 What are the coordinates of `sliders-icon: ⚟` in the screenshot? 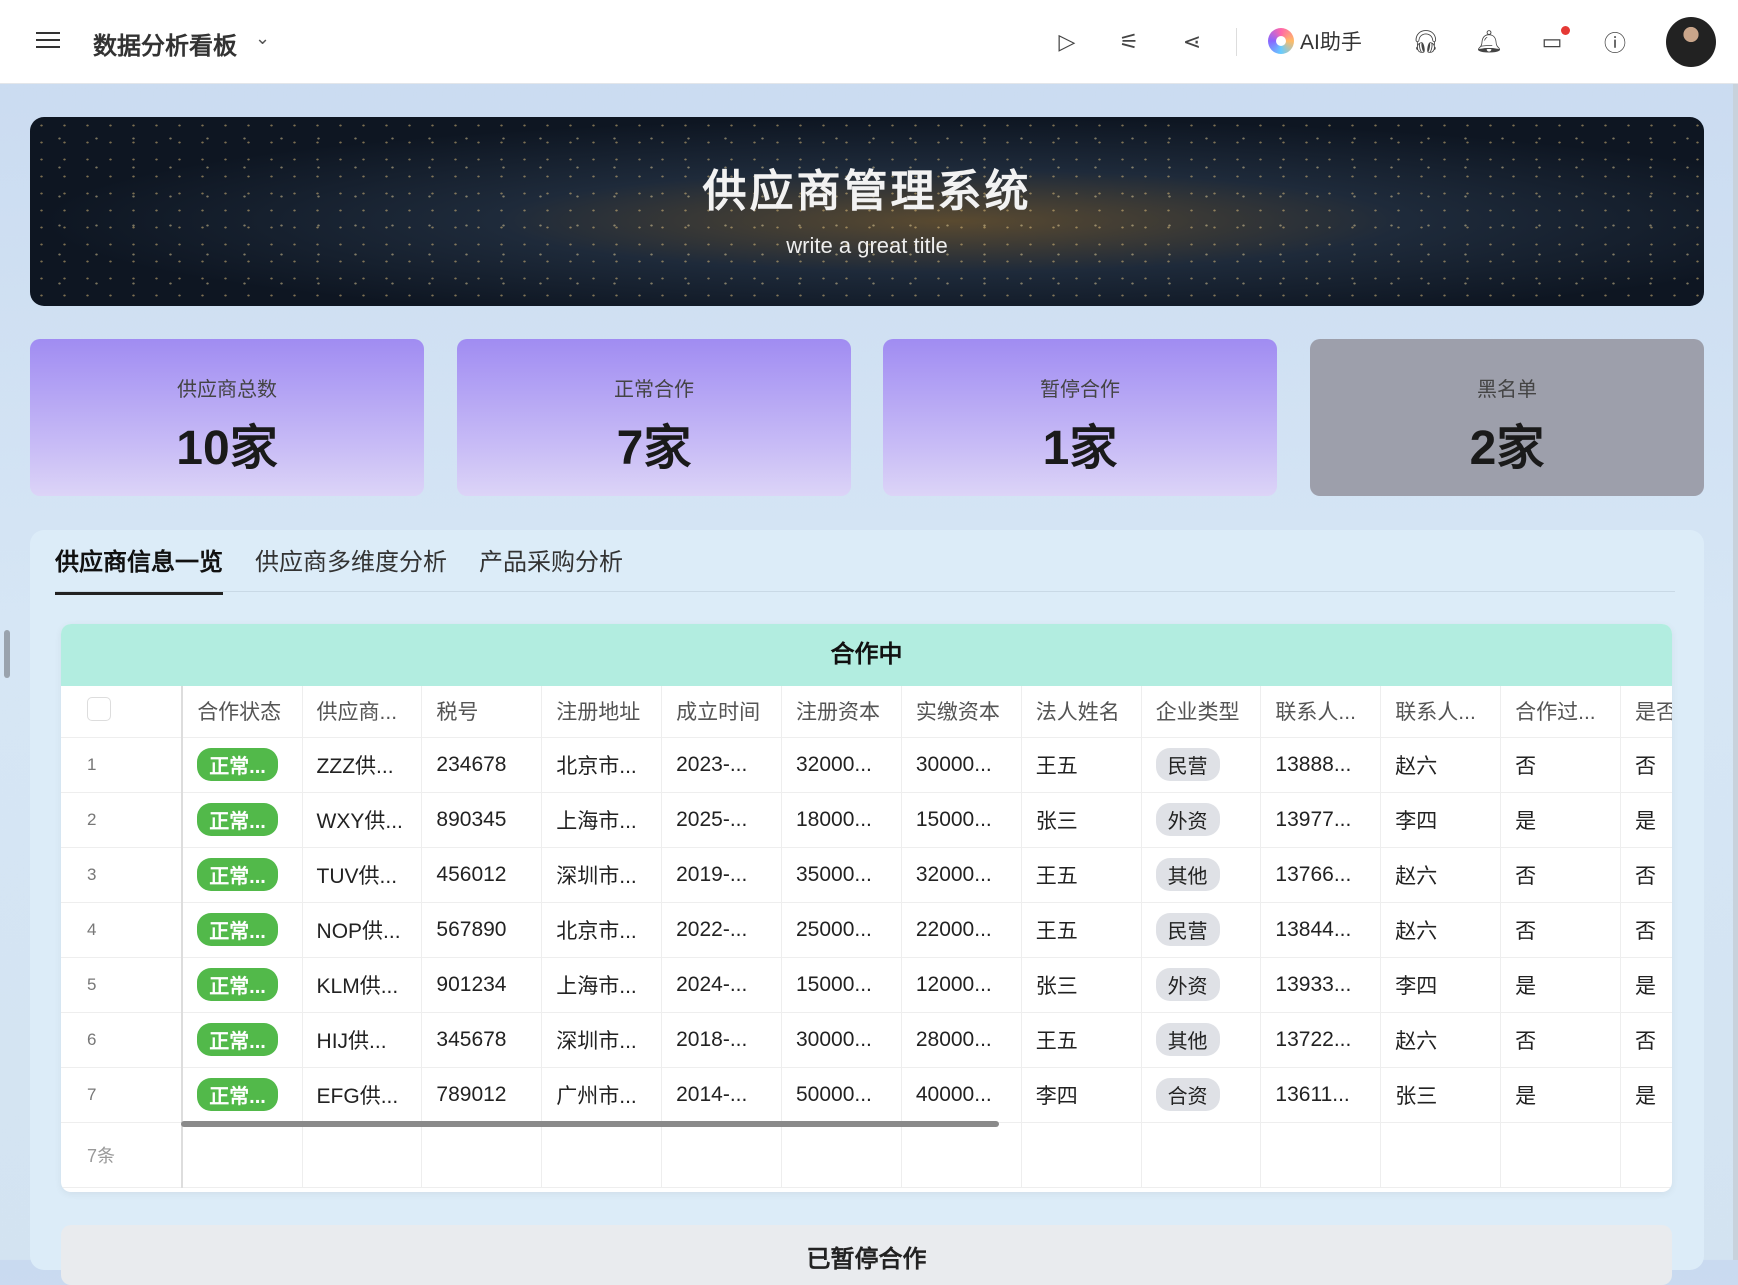 It's located at (1129, 41).